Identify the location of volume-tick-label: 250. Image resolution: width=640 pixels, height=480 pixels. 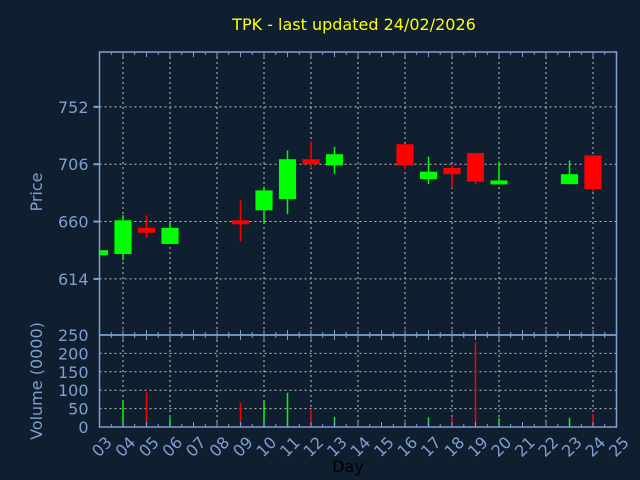
(73, 335).